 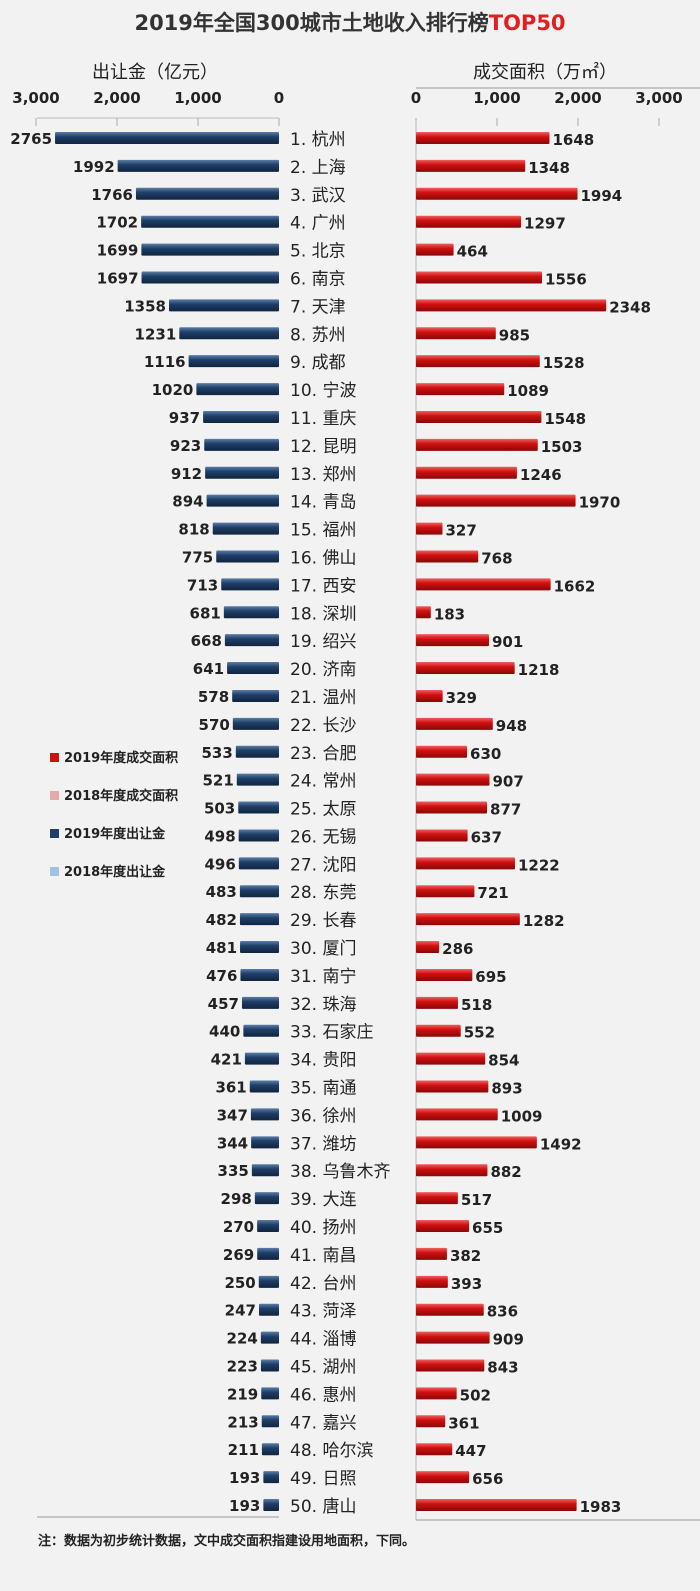 I want to click on revenue-data-label: 521, so click(x=217, y=781).